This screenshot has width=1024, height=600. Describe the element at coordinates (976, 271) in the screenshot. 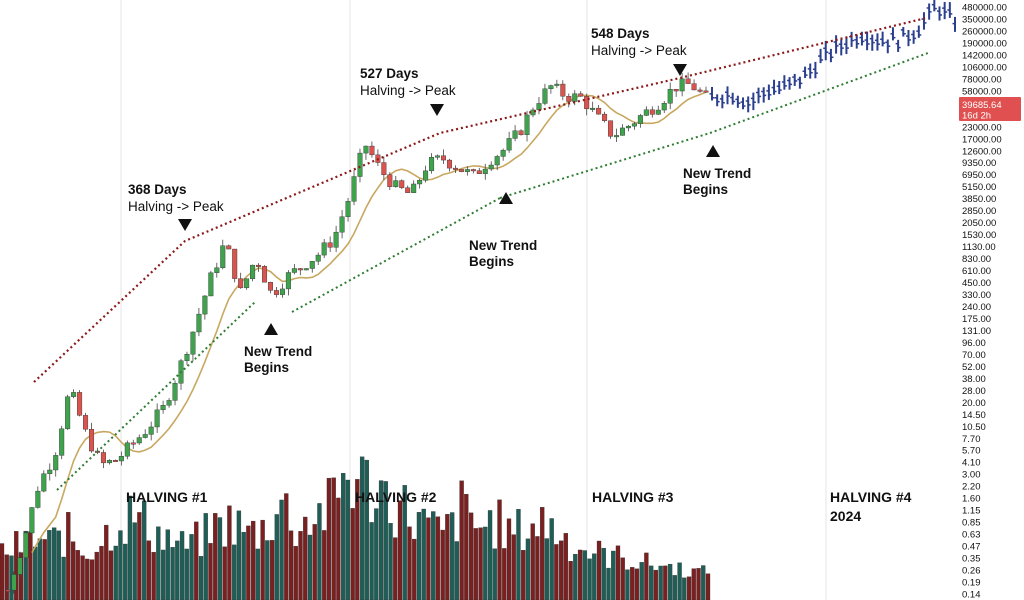

I see `y-tick-label: 610.00` at that location.